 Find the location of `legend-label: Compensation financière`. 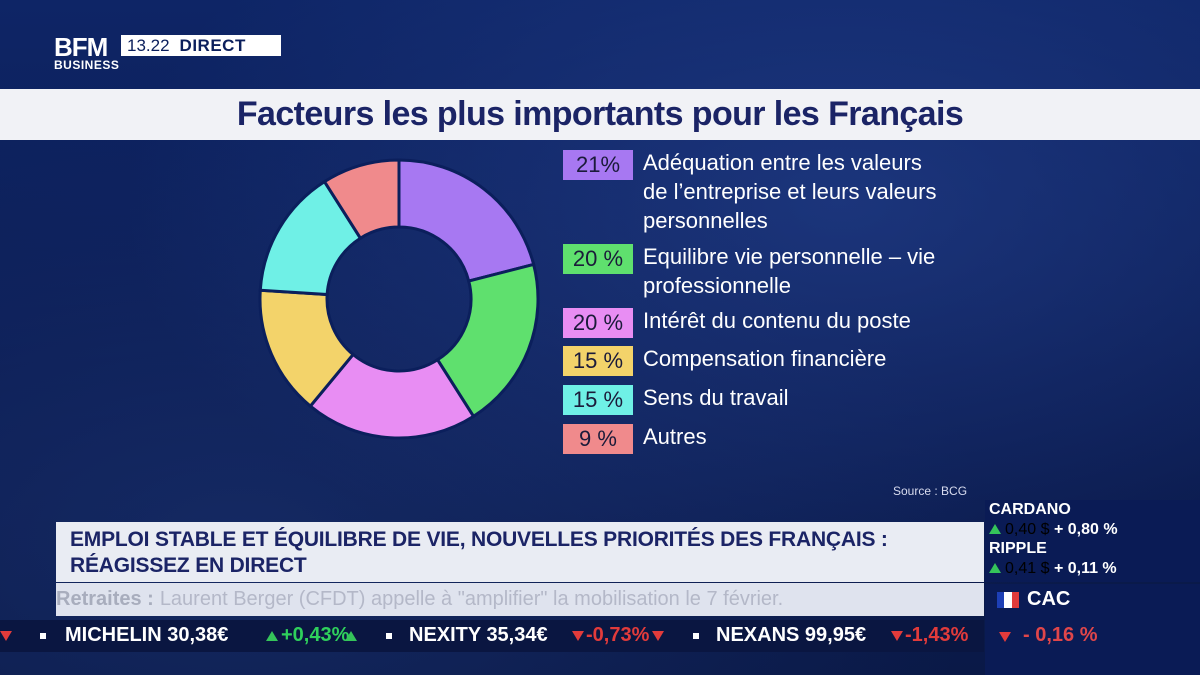

legend-label: Compensation financière is located at coordinates (808, 360).